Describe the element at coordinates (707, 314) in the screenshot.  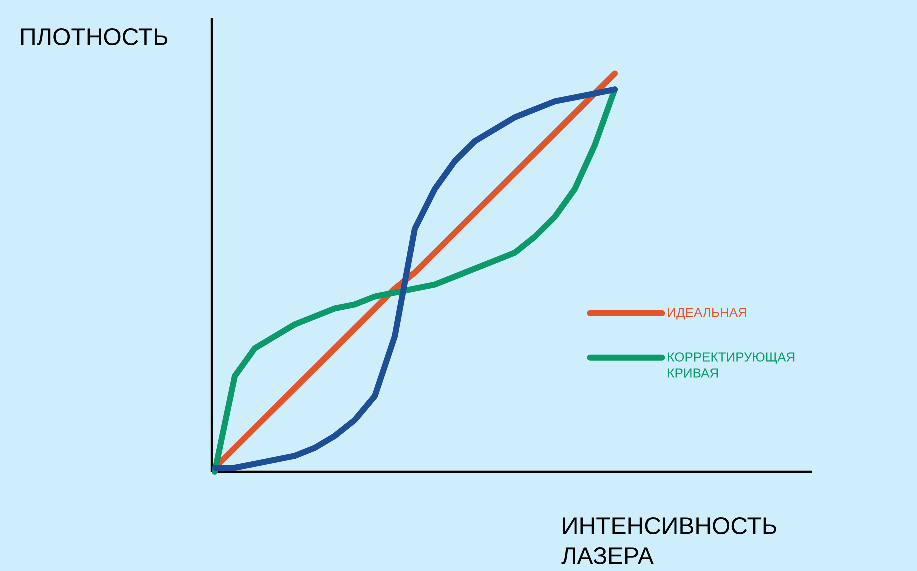
I see `text: ИДЕАЛЬНАЯ` at that location.